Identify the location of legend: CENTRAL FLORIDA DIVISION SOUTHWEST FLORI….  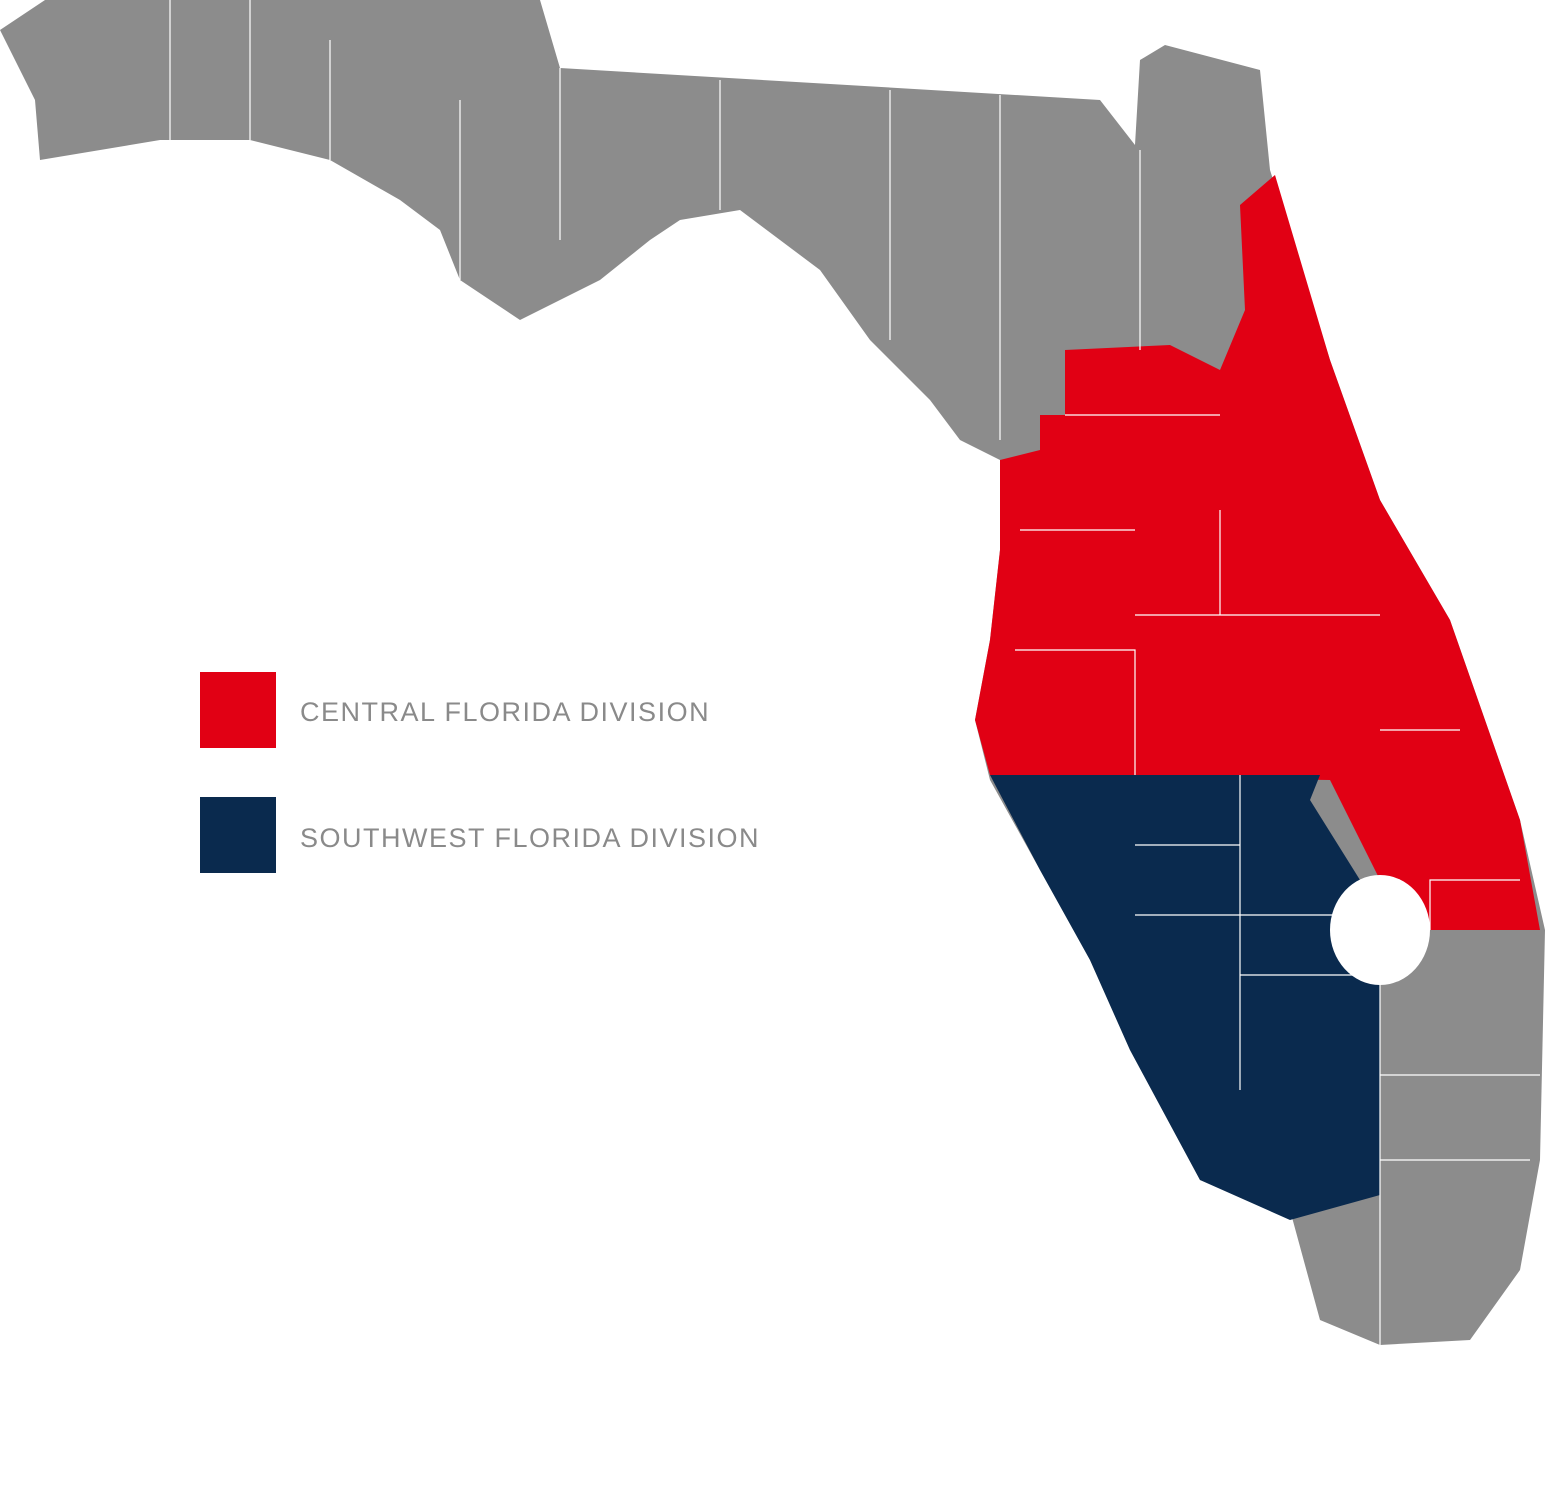
(480, 772).